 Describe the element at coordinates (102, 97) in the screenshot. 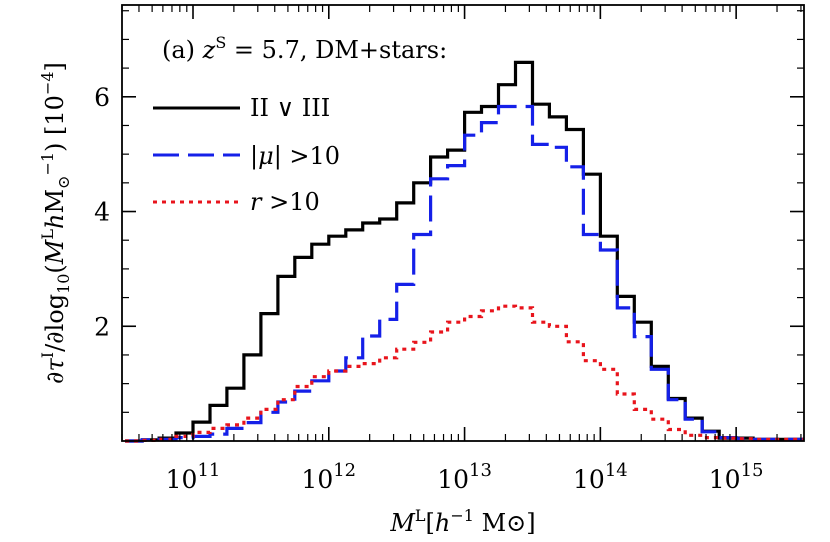

I see `y-tick-label: 6` at that location.